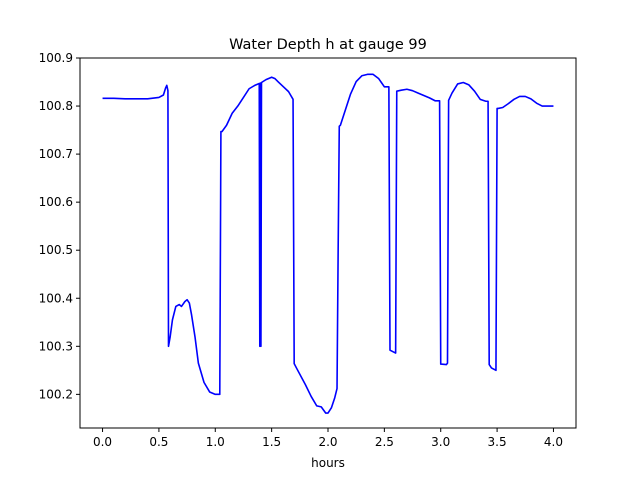  Describe the element at coordinates (102, 442) in the screenshot. I see `x-tick-label: 0.0` at that location.